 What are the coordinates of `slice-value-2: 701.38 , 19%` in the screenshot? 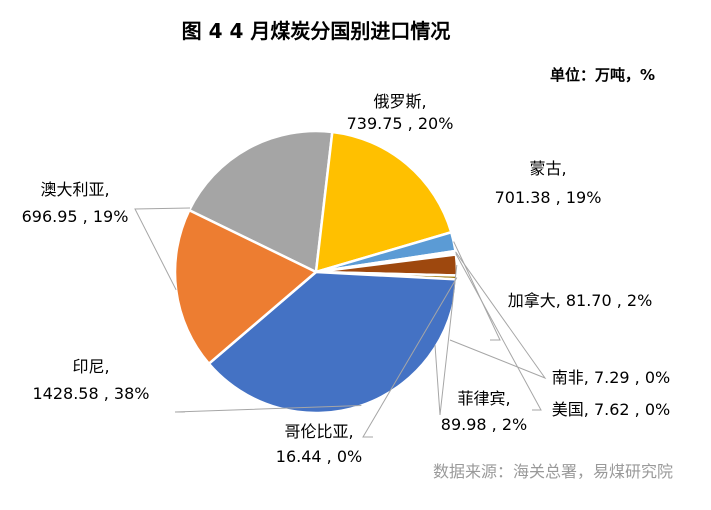 It's located at (548, 197).